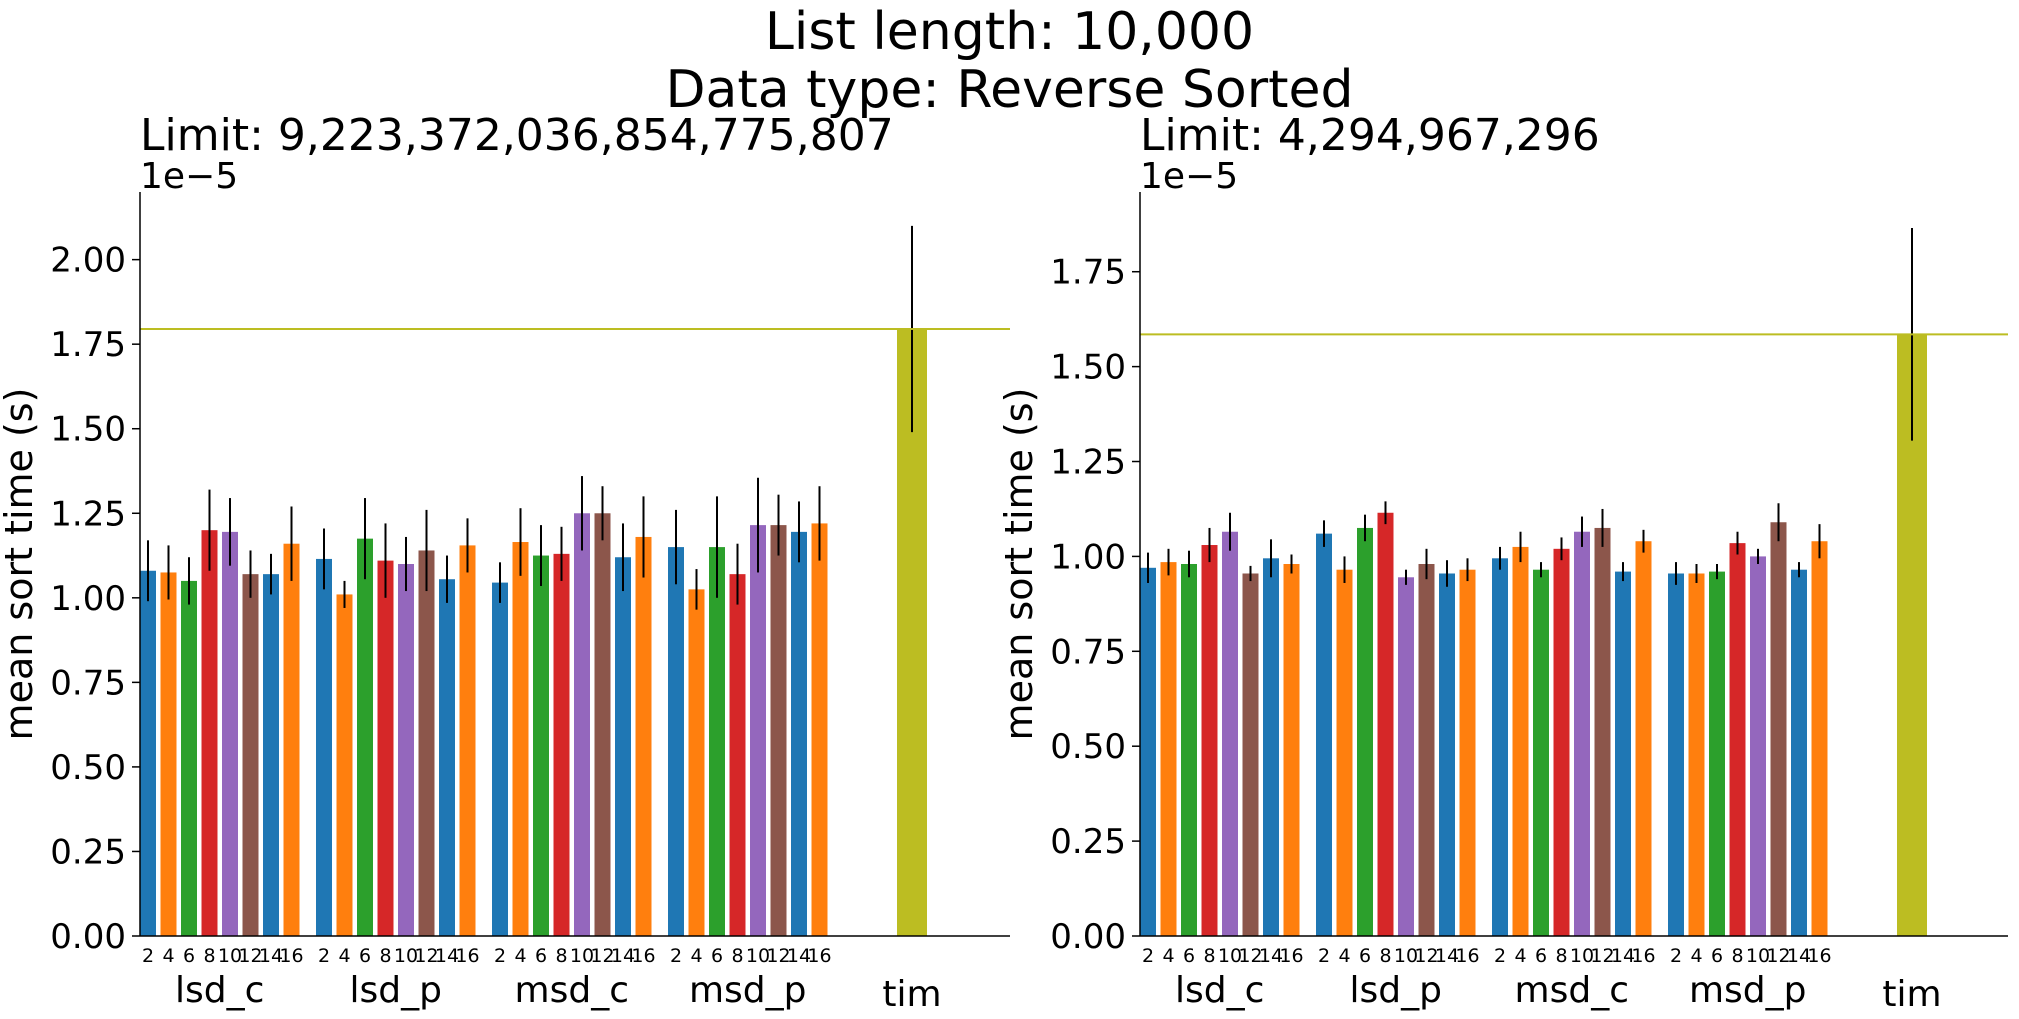  I want to click on panel-2-group-label-lsd_c: lsd_c, so click(1219, 990).